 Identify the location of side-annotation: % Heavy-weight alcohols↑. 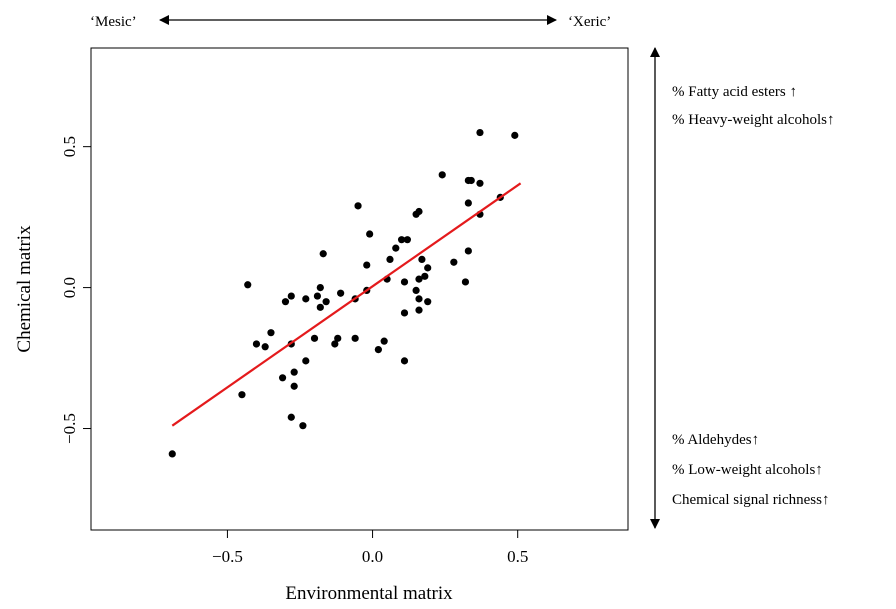
(753, 120).